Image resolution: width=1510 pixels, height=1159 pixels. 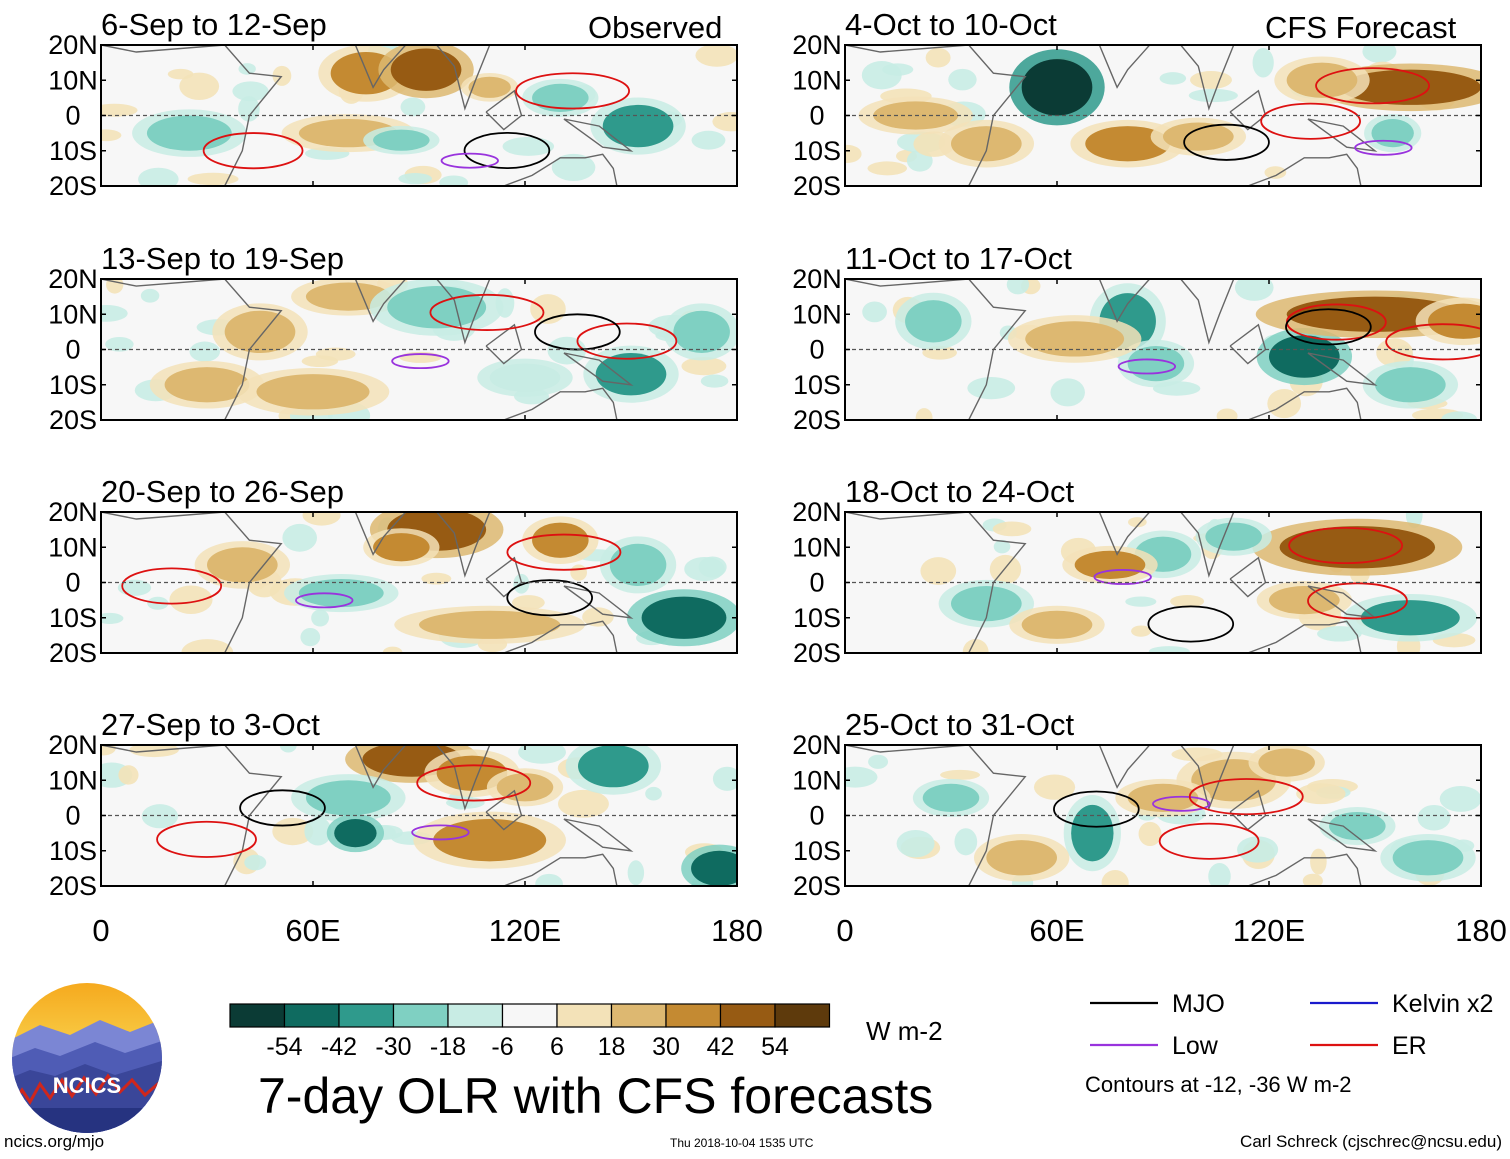 I want to click on contour-note: Contours at -12, -36 W m-2, so click(x=1218, y=1084).